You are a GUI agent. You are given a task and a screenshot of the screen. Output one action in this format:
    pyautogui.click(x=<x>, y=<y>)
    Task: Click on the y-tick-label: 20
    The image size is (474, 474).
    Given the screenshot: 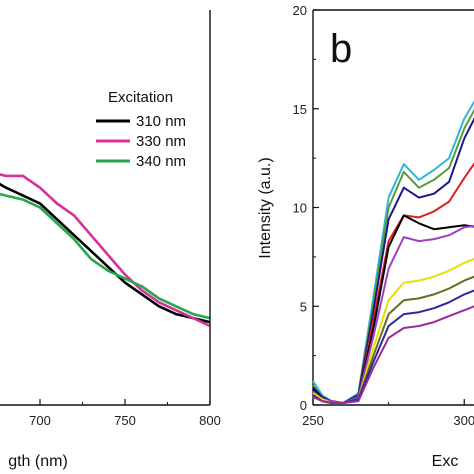 What is the action you would take?
    pyautogui.click(x=300, y=10)
    